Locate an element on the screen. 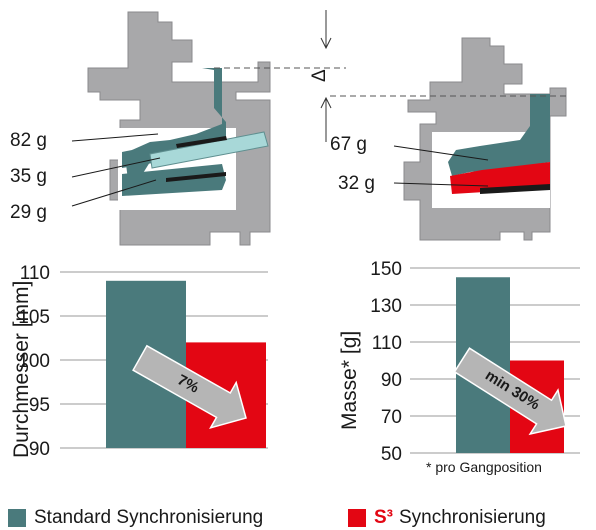 The height and width of the screenshot is (530, 596). legend-s3-swatch is located at coordinates (357, 518).